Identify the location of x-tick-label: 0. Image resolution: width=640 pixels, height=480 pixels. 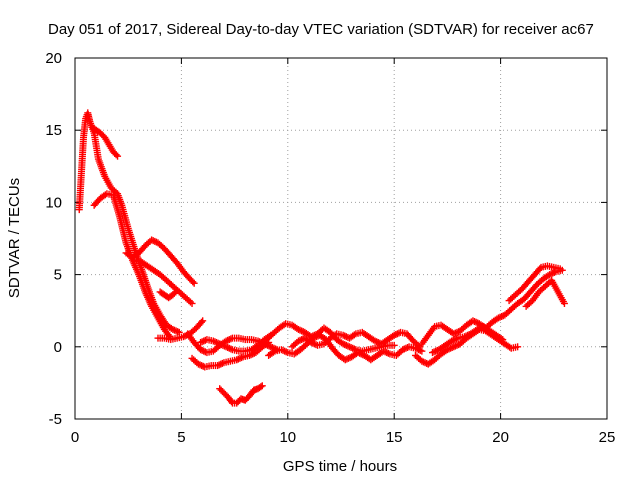
(75, 437).